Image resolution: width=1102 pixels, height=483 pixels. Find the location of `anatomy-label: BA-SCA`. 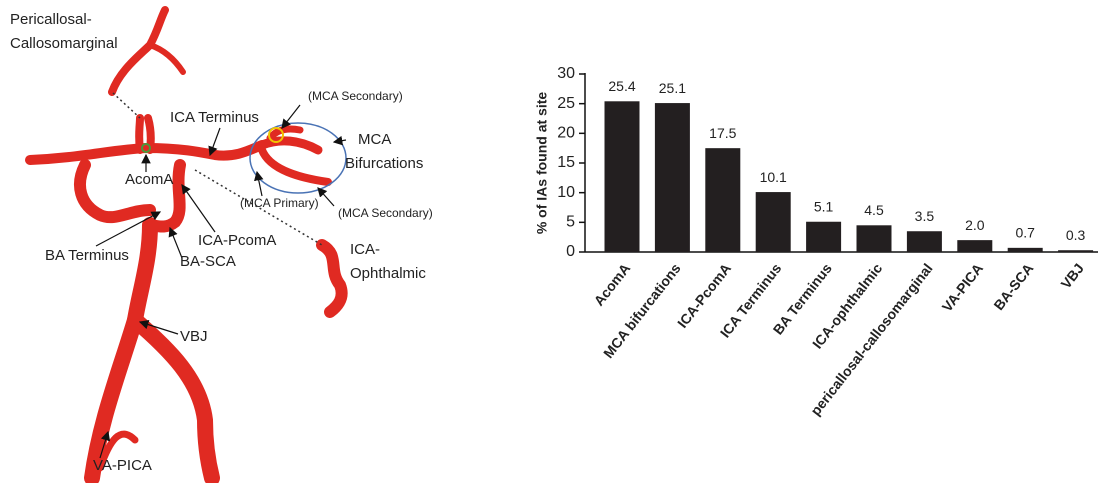

anatomy-label: BA-SCA is located at coordinates (208, 261).